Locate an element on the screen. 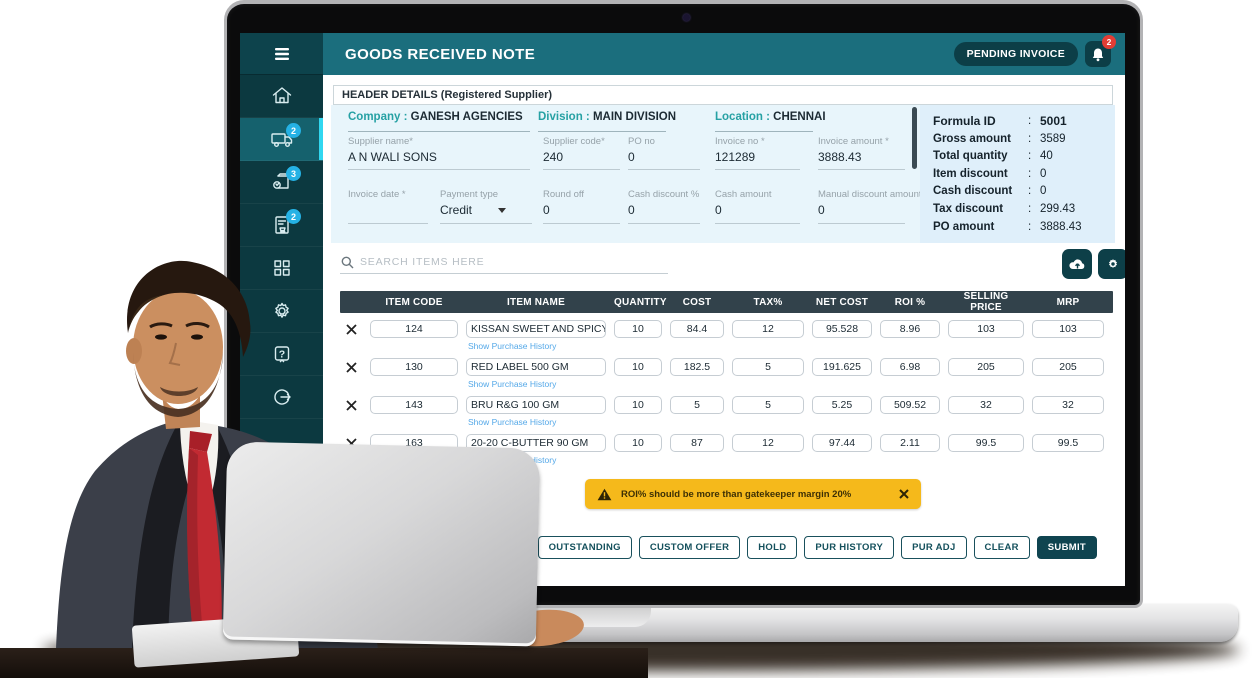 Image resolution: width=1258 pixels, height=678 pixels. table-settings-button is located at coordinates (1111, 264).